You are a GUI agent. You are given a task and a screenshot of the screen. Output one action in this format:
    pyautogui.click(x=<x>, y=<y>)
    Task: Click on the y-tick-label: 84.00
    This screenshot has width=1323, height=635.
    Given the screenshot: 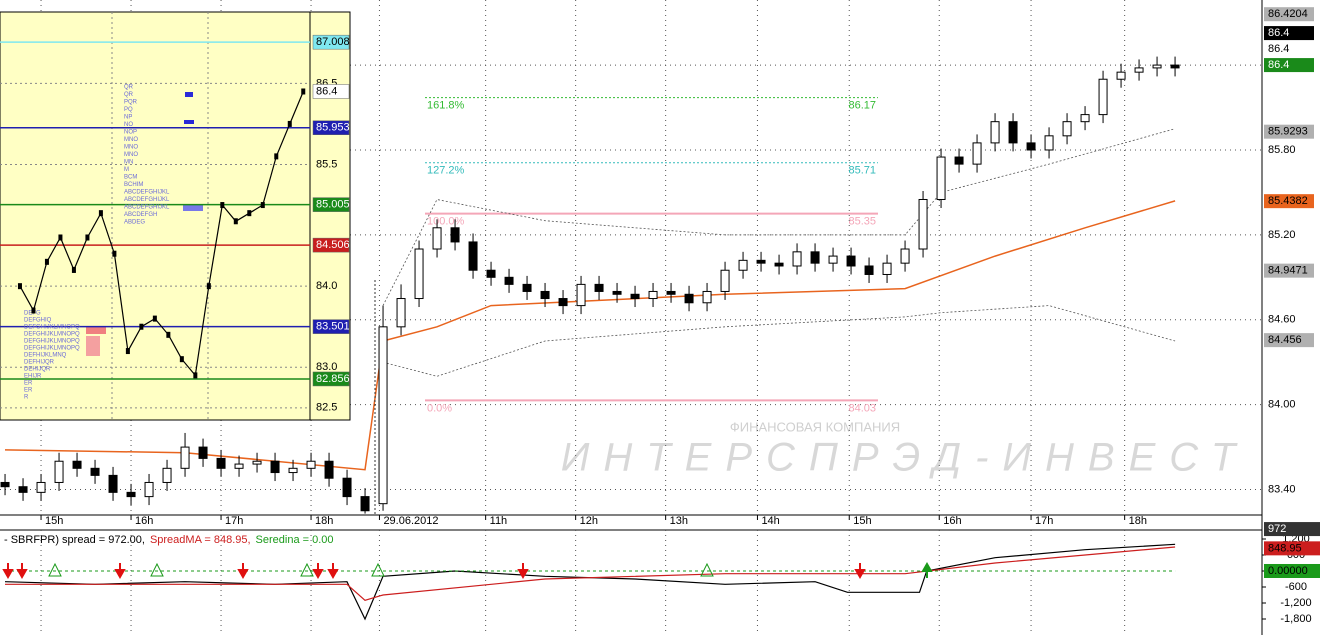 What is the action you would take?
    pyautogui.click(x=1282, y=405)
    